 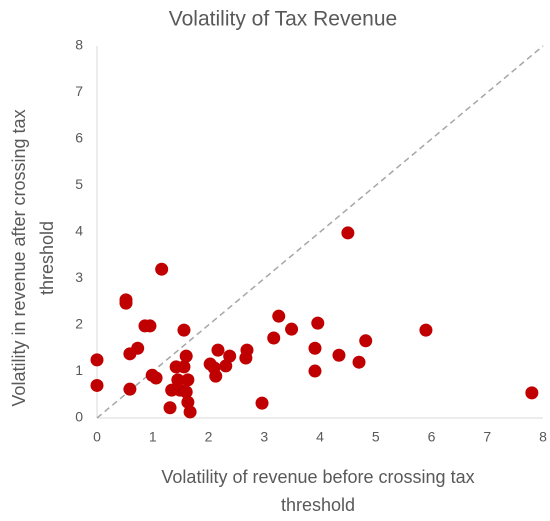 What do you see at coordinates (97, 437) in the screenshot?
I see `x-tick-label: 0` at bounding box center [97, 437].